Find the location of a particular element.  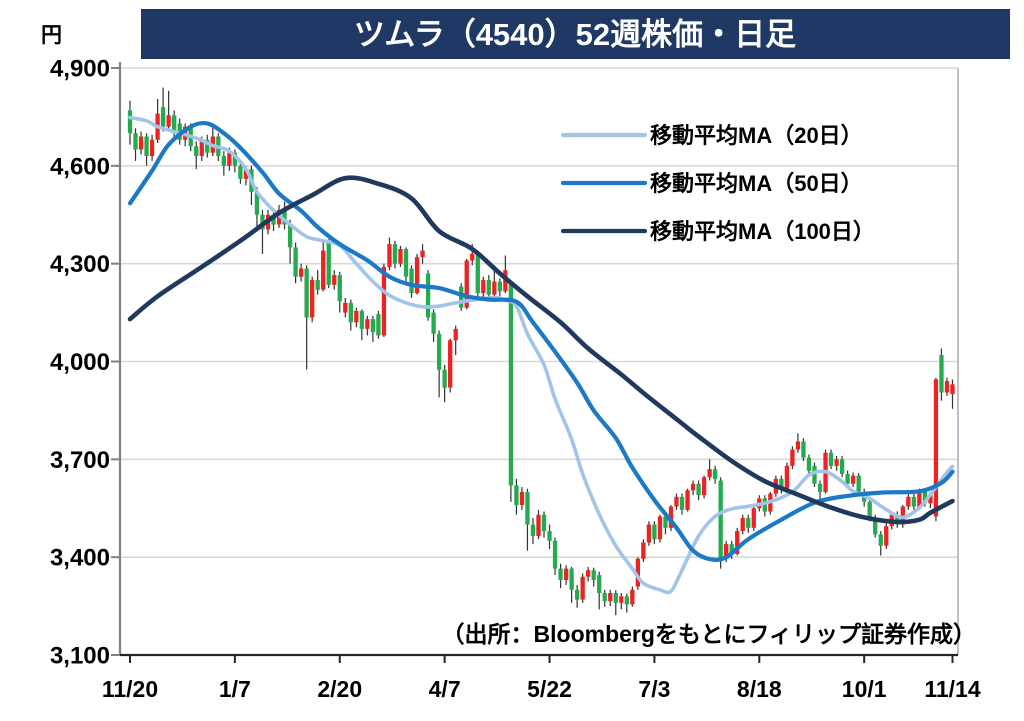

y-tick-label: 4,000 is located at coordinates (80, 362).